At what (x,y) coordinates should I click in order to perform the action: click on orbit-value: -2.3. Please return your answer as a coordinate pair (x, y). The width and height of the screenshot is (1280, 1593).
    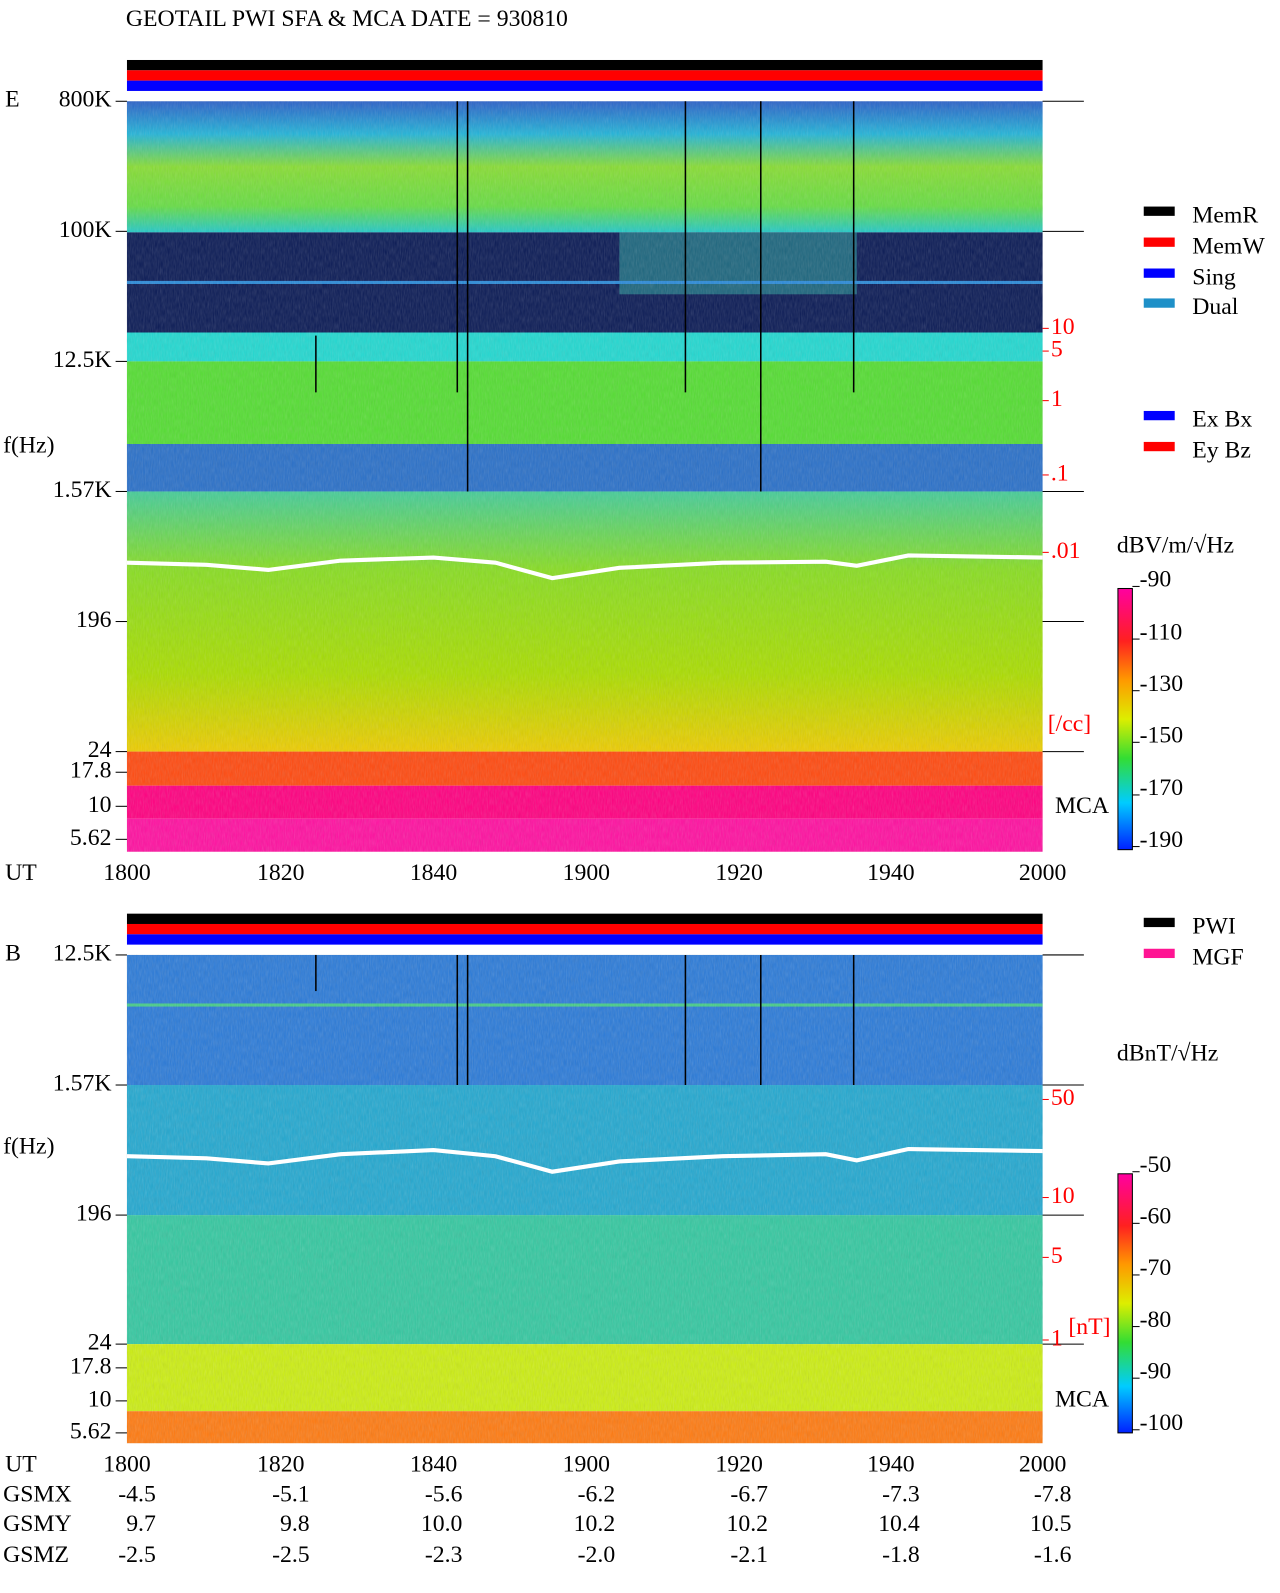
    Looking at the image, I should click on (444, 1555).